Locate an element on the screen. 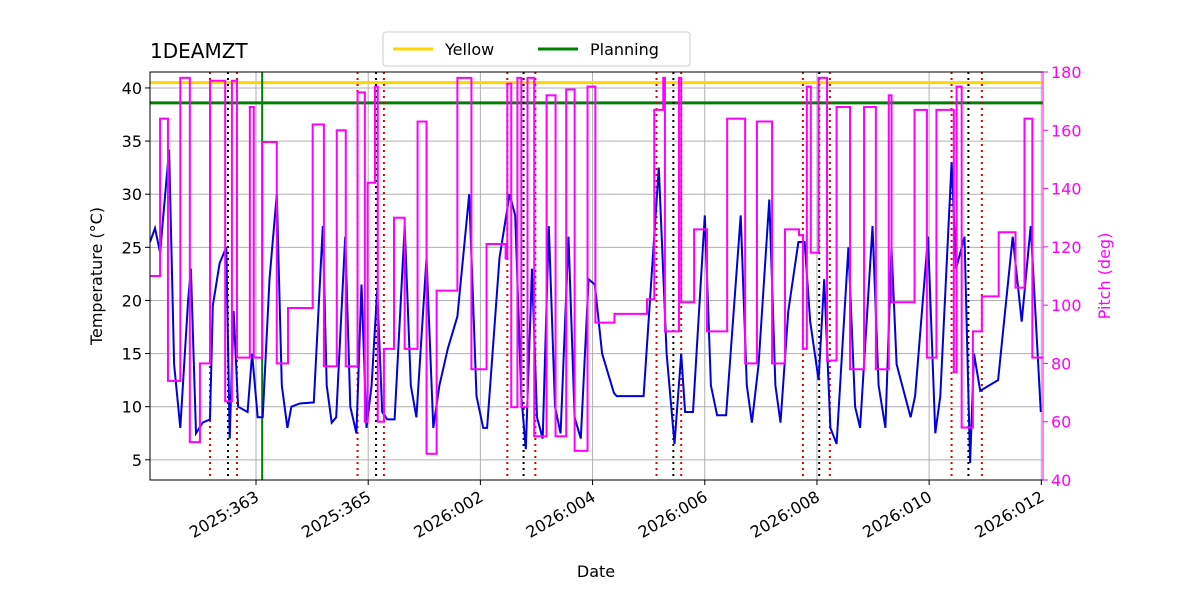 The width and height of the screenshot is (1200, 604). y2-tick-label: 180 is located at coordinates (1066, 72).